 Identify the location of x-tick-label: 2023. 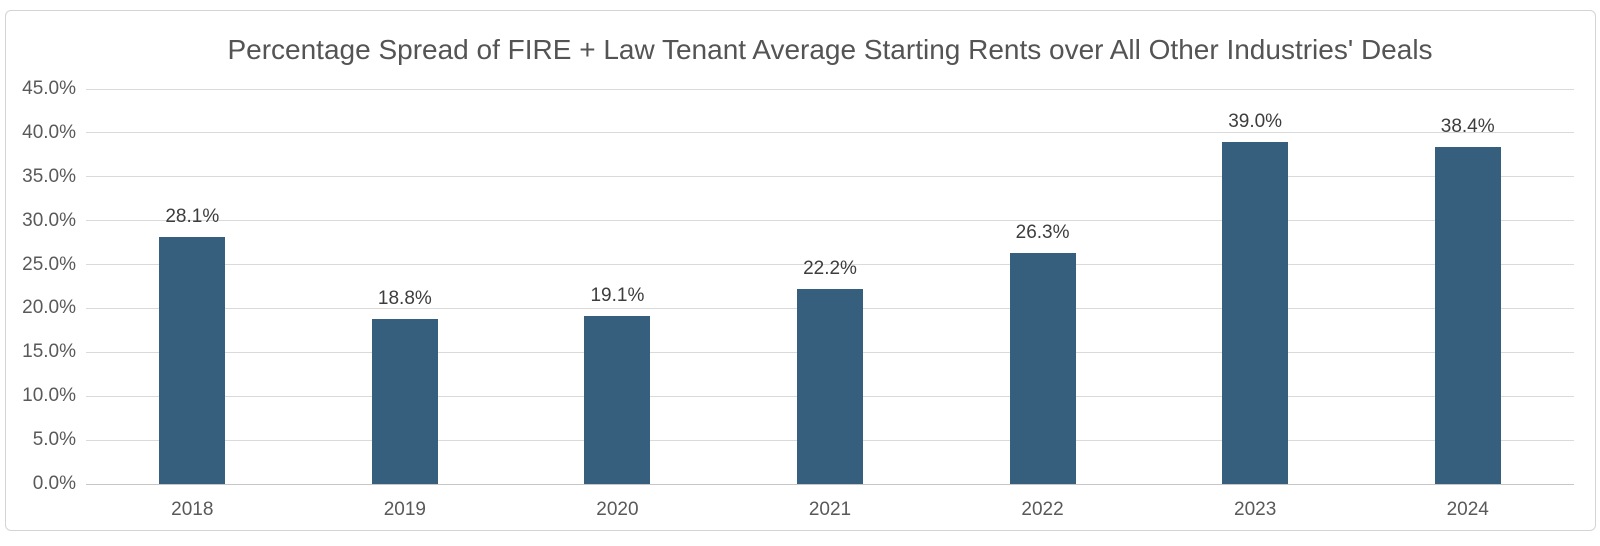
(1255, 509).